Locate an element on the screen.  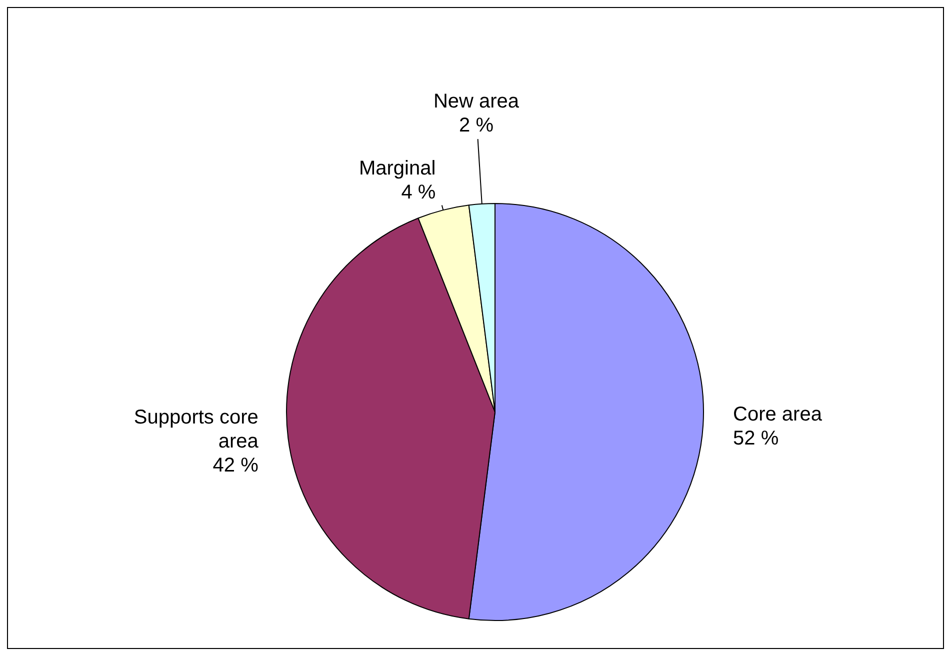
slice-label: Supports core area is located at coordinates (197, 429).